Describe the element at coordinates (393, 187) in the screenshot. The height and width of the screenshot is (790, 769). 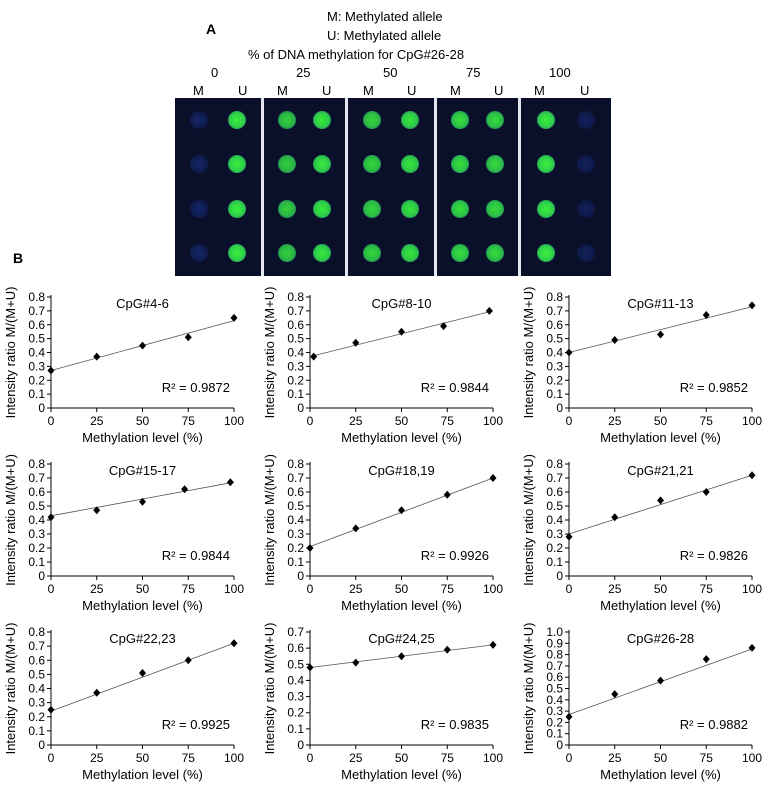
I see `microarray-image` at that location.